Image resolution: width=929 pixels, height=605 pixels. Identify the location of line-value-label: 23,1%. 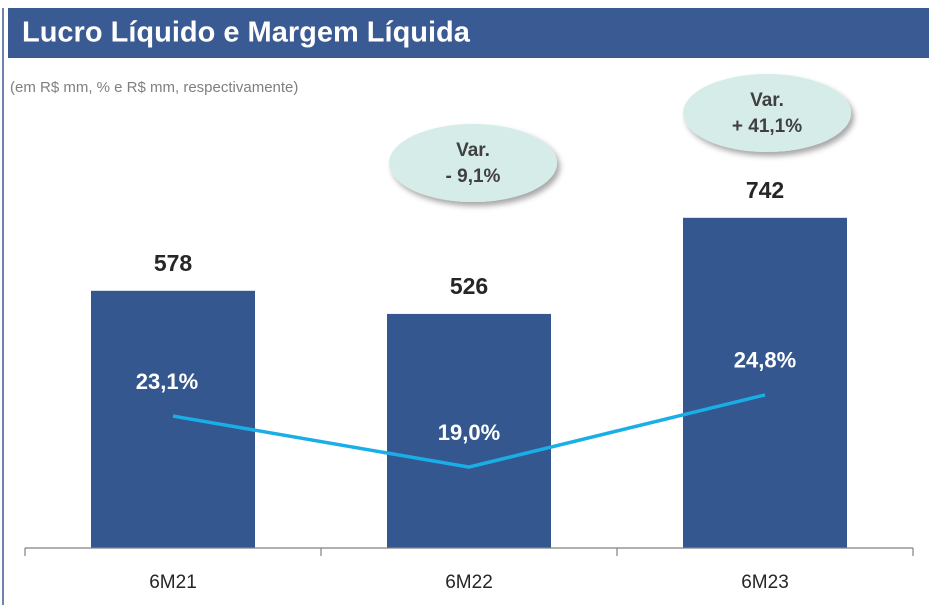
(167, 381).